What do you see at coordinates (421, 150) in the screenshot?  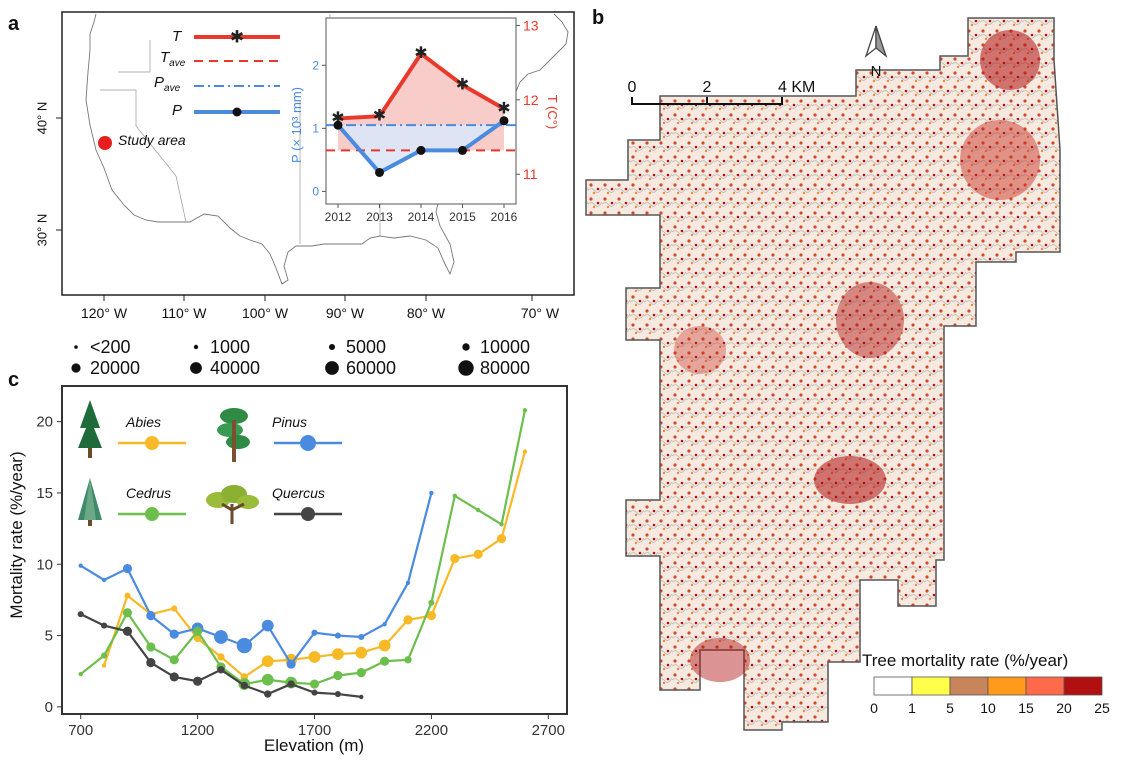 I see `p-point-2014` at bounding box center [421, 150].